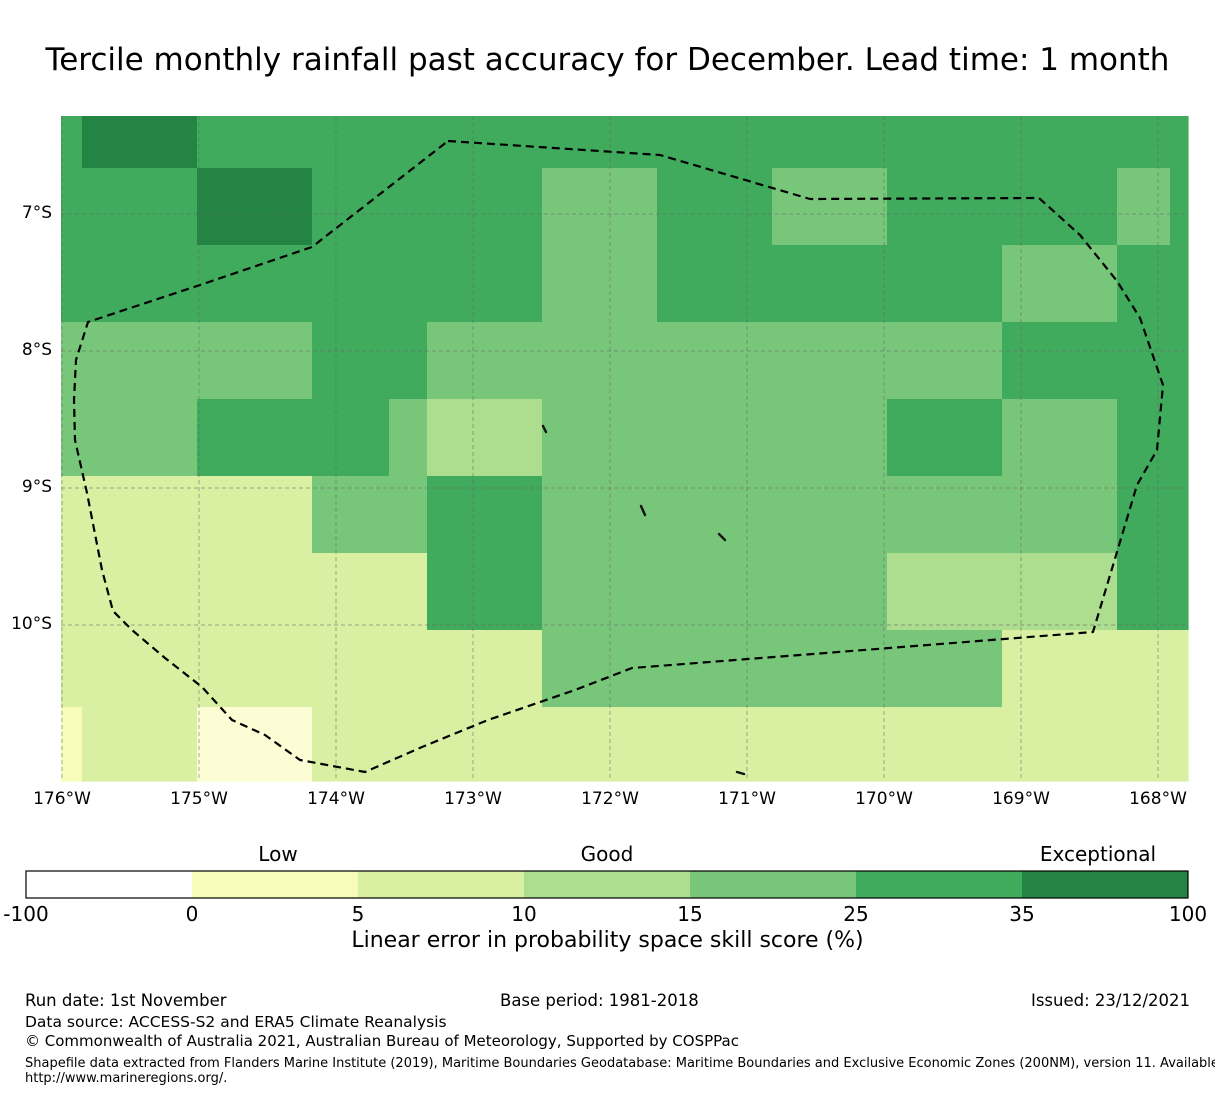  Describe the element at coordinates (36, 487) in the screenshot. I see `y-axis-tick-label: 9°S` at that location.